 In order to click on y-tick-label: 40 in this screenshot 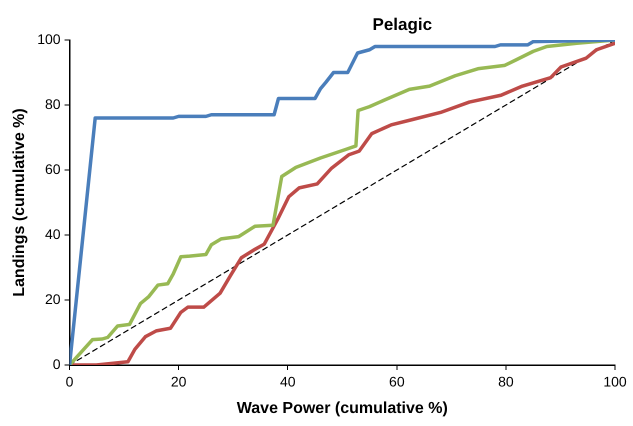, I will do `click(52, 234)`.